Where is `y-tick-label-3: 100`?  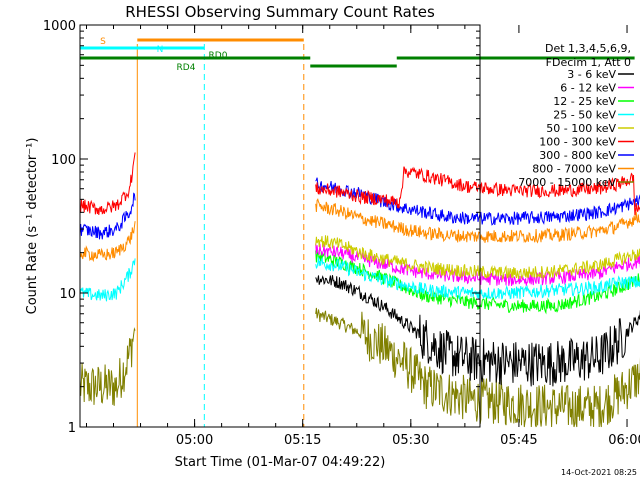
y-tick-label-3: 100 is located at coordinates (63, 160).